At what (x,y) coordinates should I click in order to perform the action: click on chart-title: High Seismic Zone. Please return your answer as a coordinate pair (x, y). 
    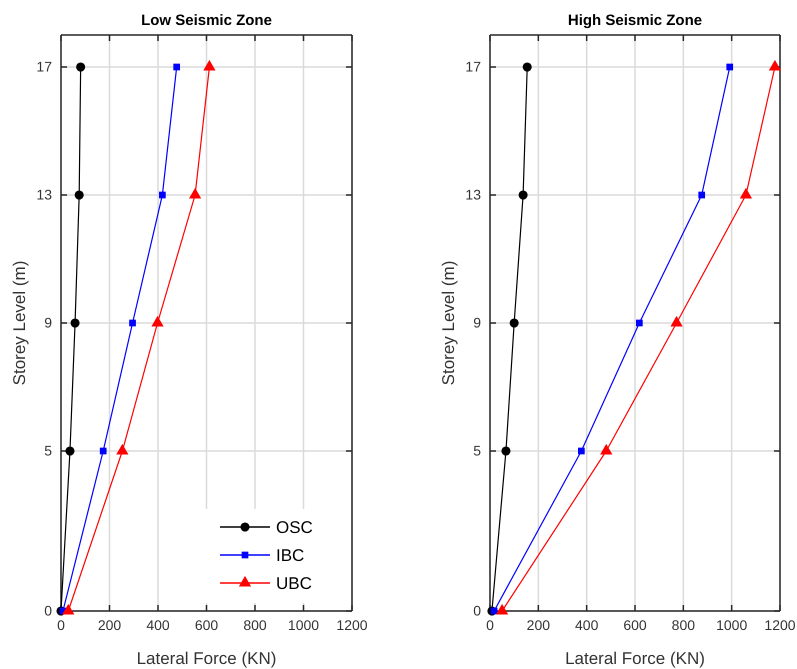
    Looking at the image, I should click on (635, 20).